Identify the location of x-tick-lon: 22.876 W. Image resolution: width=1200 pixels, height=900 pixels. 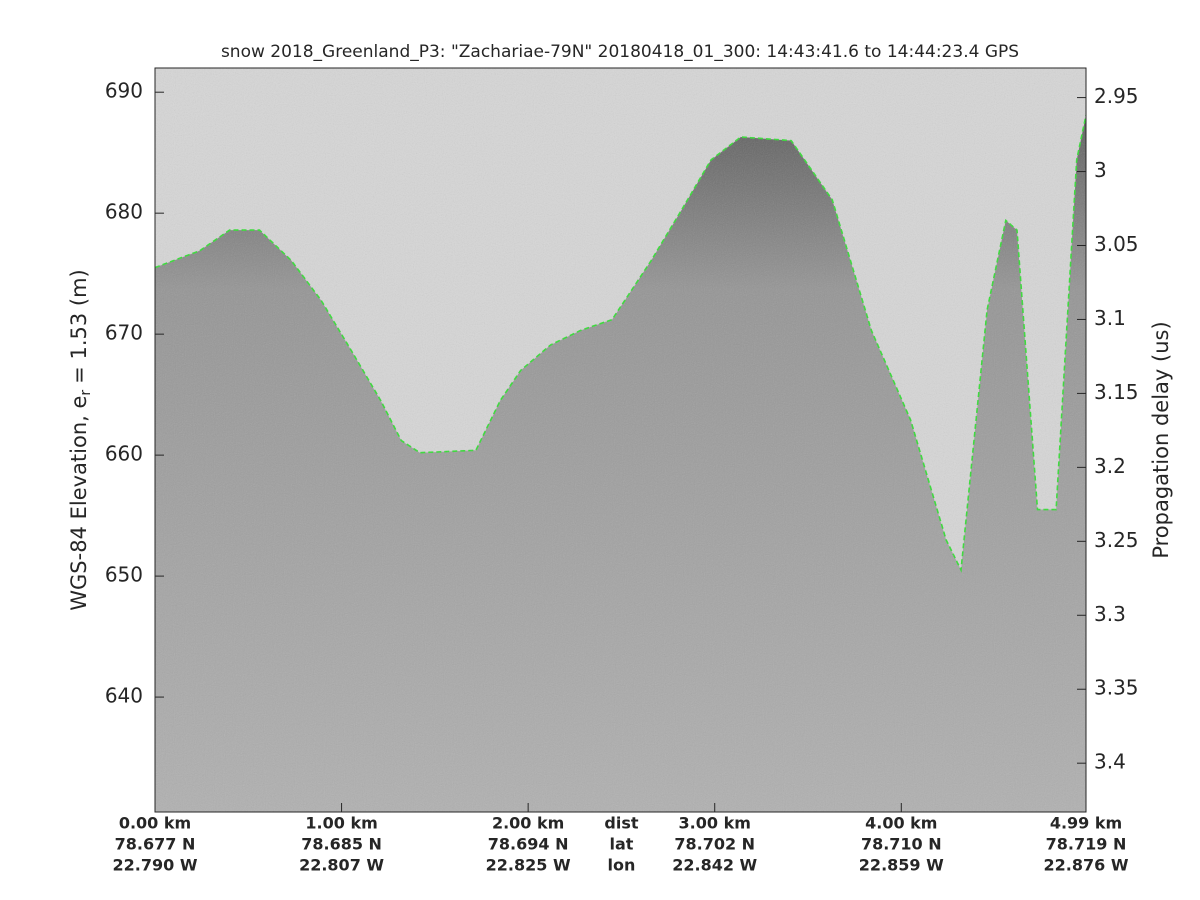
(1086, 865).